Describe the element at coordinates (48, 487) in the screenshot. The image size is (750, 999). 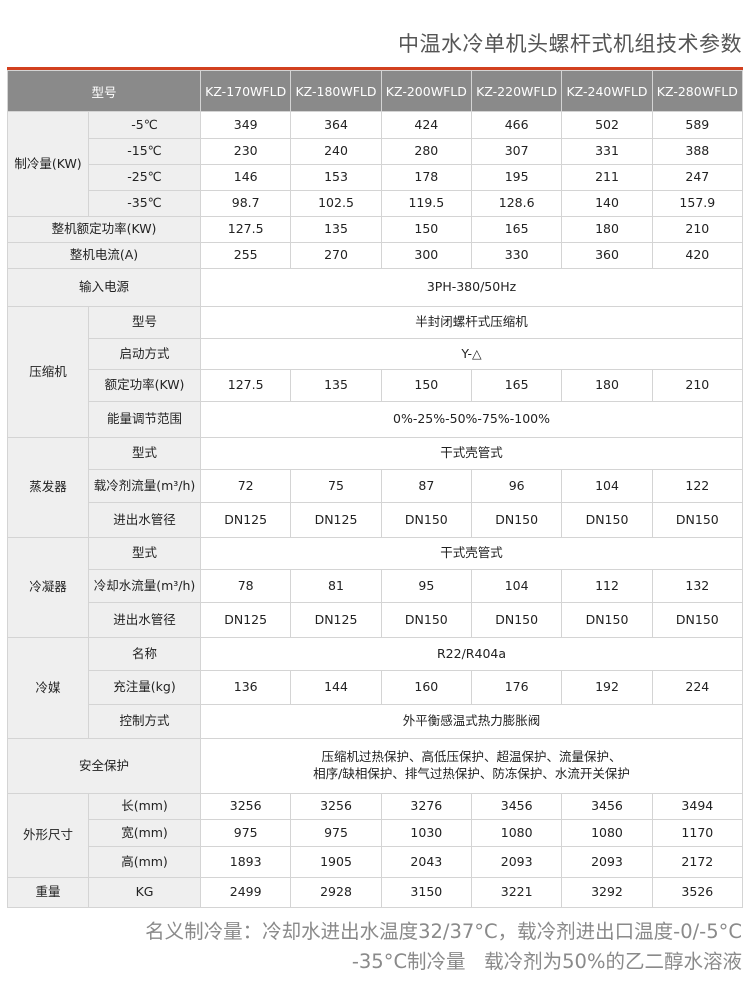
I see `group-label: 蒸发器` at that location.